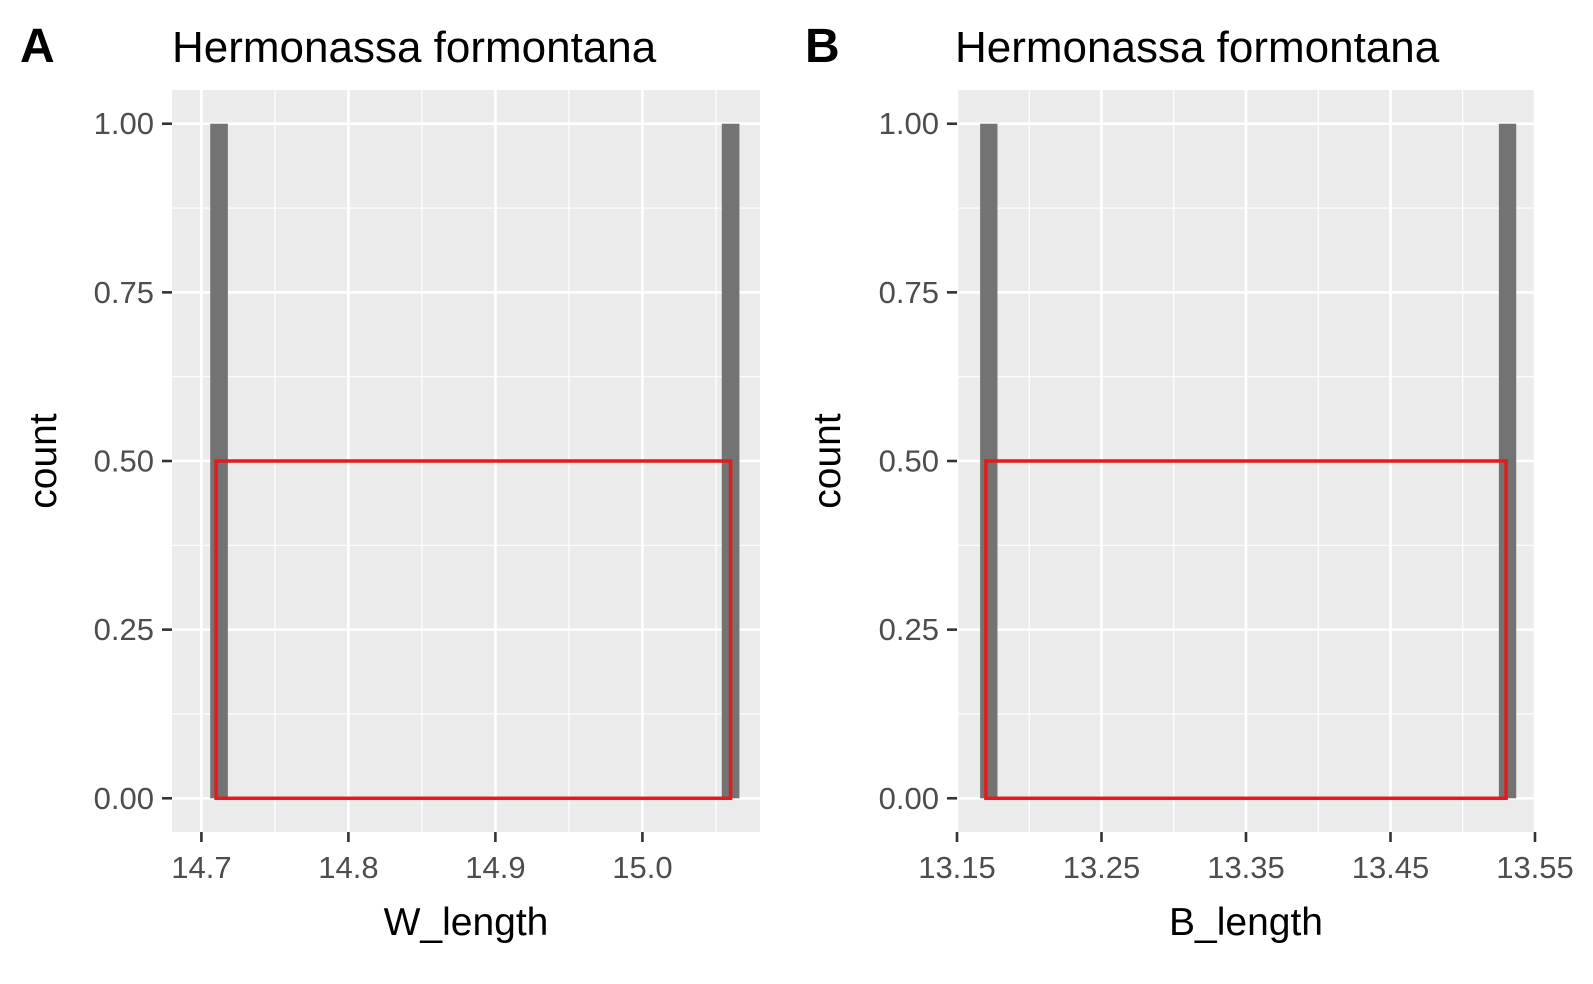 The image size is (1593, 984). What do you see at coordinates (37, 46) in the screenshot?
I see `panel-tag: A` at bounding box center [37, 46].